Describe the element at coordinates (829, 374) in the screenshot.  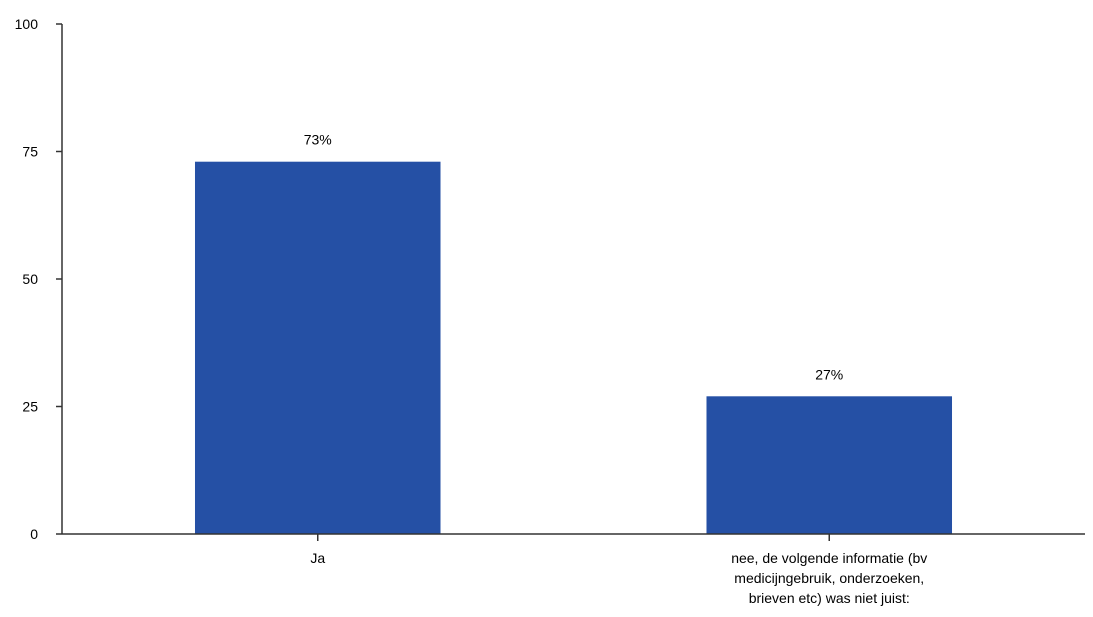
I see `data-label: 27%` at that location.